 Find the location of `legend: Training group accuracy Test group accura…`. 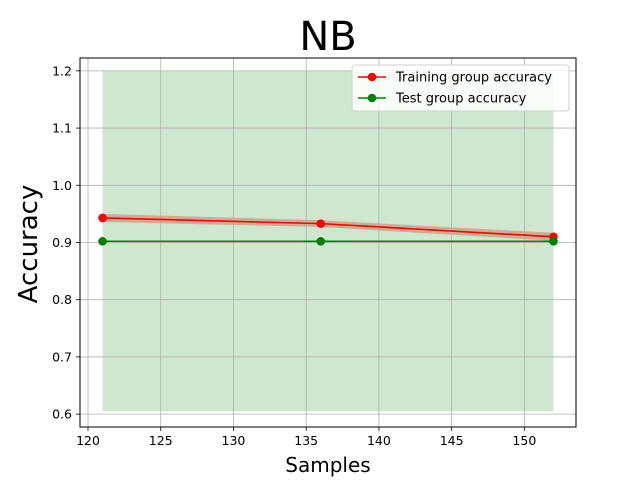

legend: Training group accuracy Test group accura… is located at coordinates (460, 88).